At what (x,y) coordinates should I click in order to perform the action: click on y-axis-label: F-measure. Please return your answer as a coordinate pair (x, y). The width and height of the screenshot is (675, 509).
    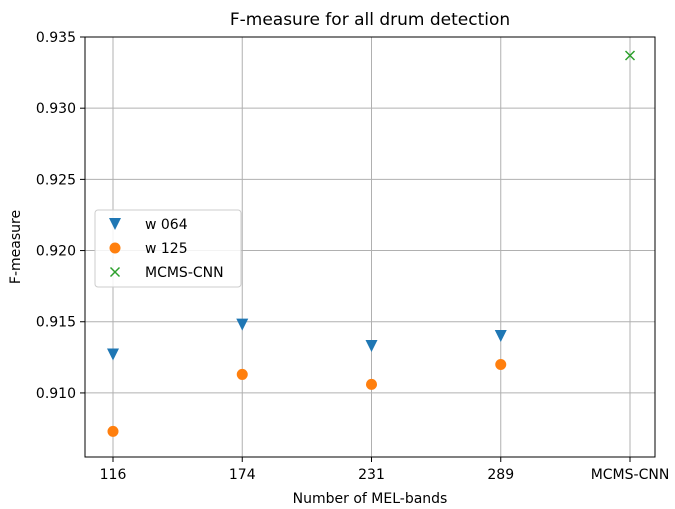
    Looking at the image, I should click on (16, 247).